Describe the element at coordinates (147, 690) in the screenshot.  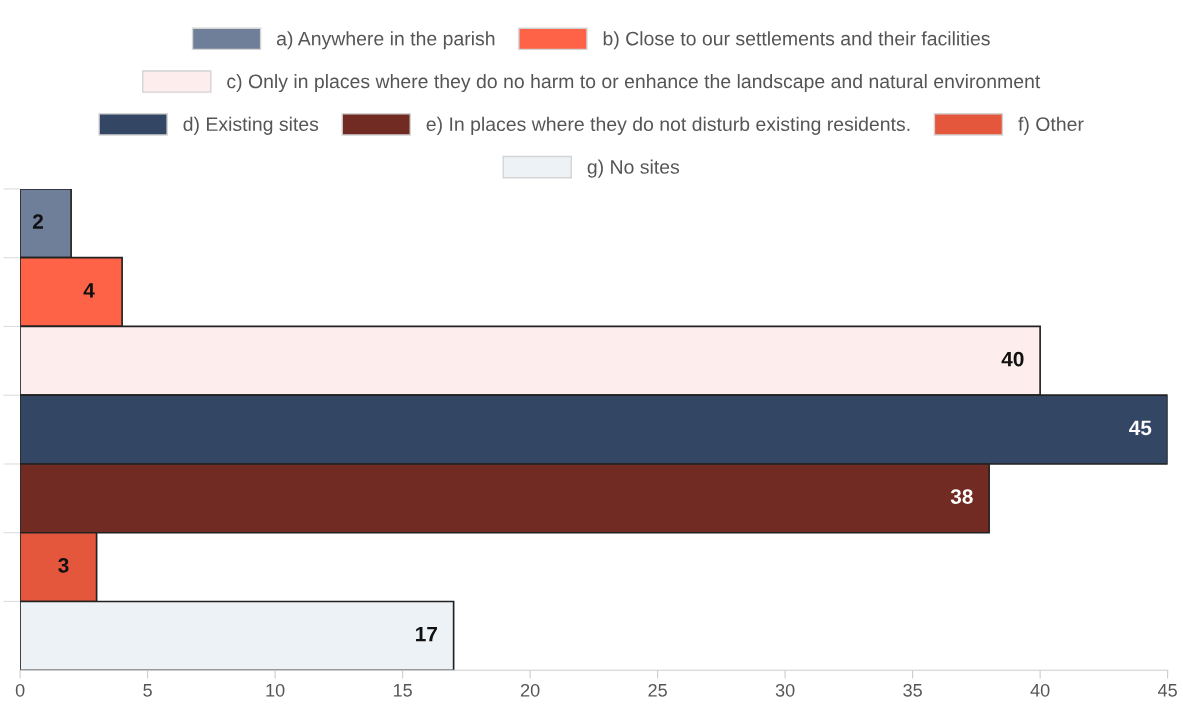
I see `x-tick-label: 5` at that location.